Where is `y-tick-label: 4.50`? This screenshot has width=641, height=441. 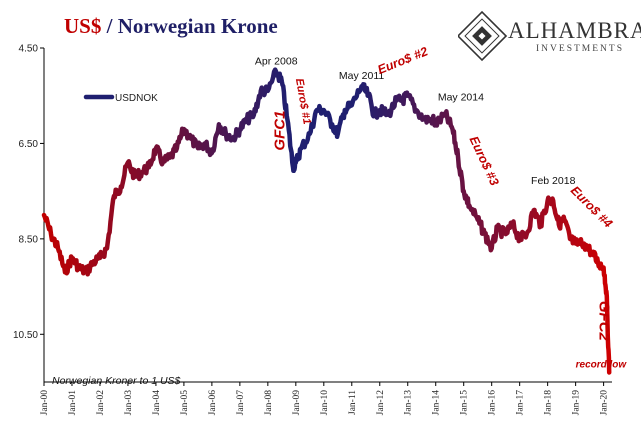 y-tick-label: 4.50 is located at coordinates (29, 49).